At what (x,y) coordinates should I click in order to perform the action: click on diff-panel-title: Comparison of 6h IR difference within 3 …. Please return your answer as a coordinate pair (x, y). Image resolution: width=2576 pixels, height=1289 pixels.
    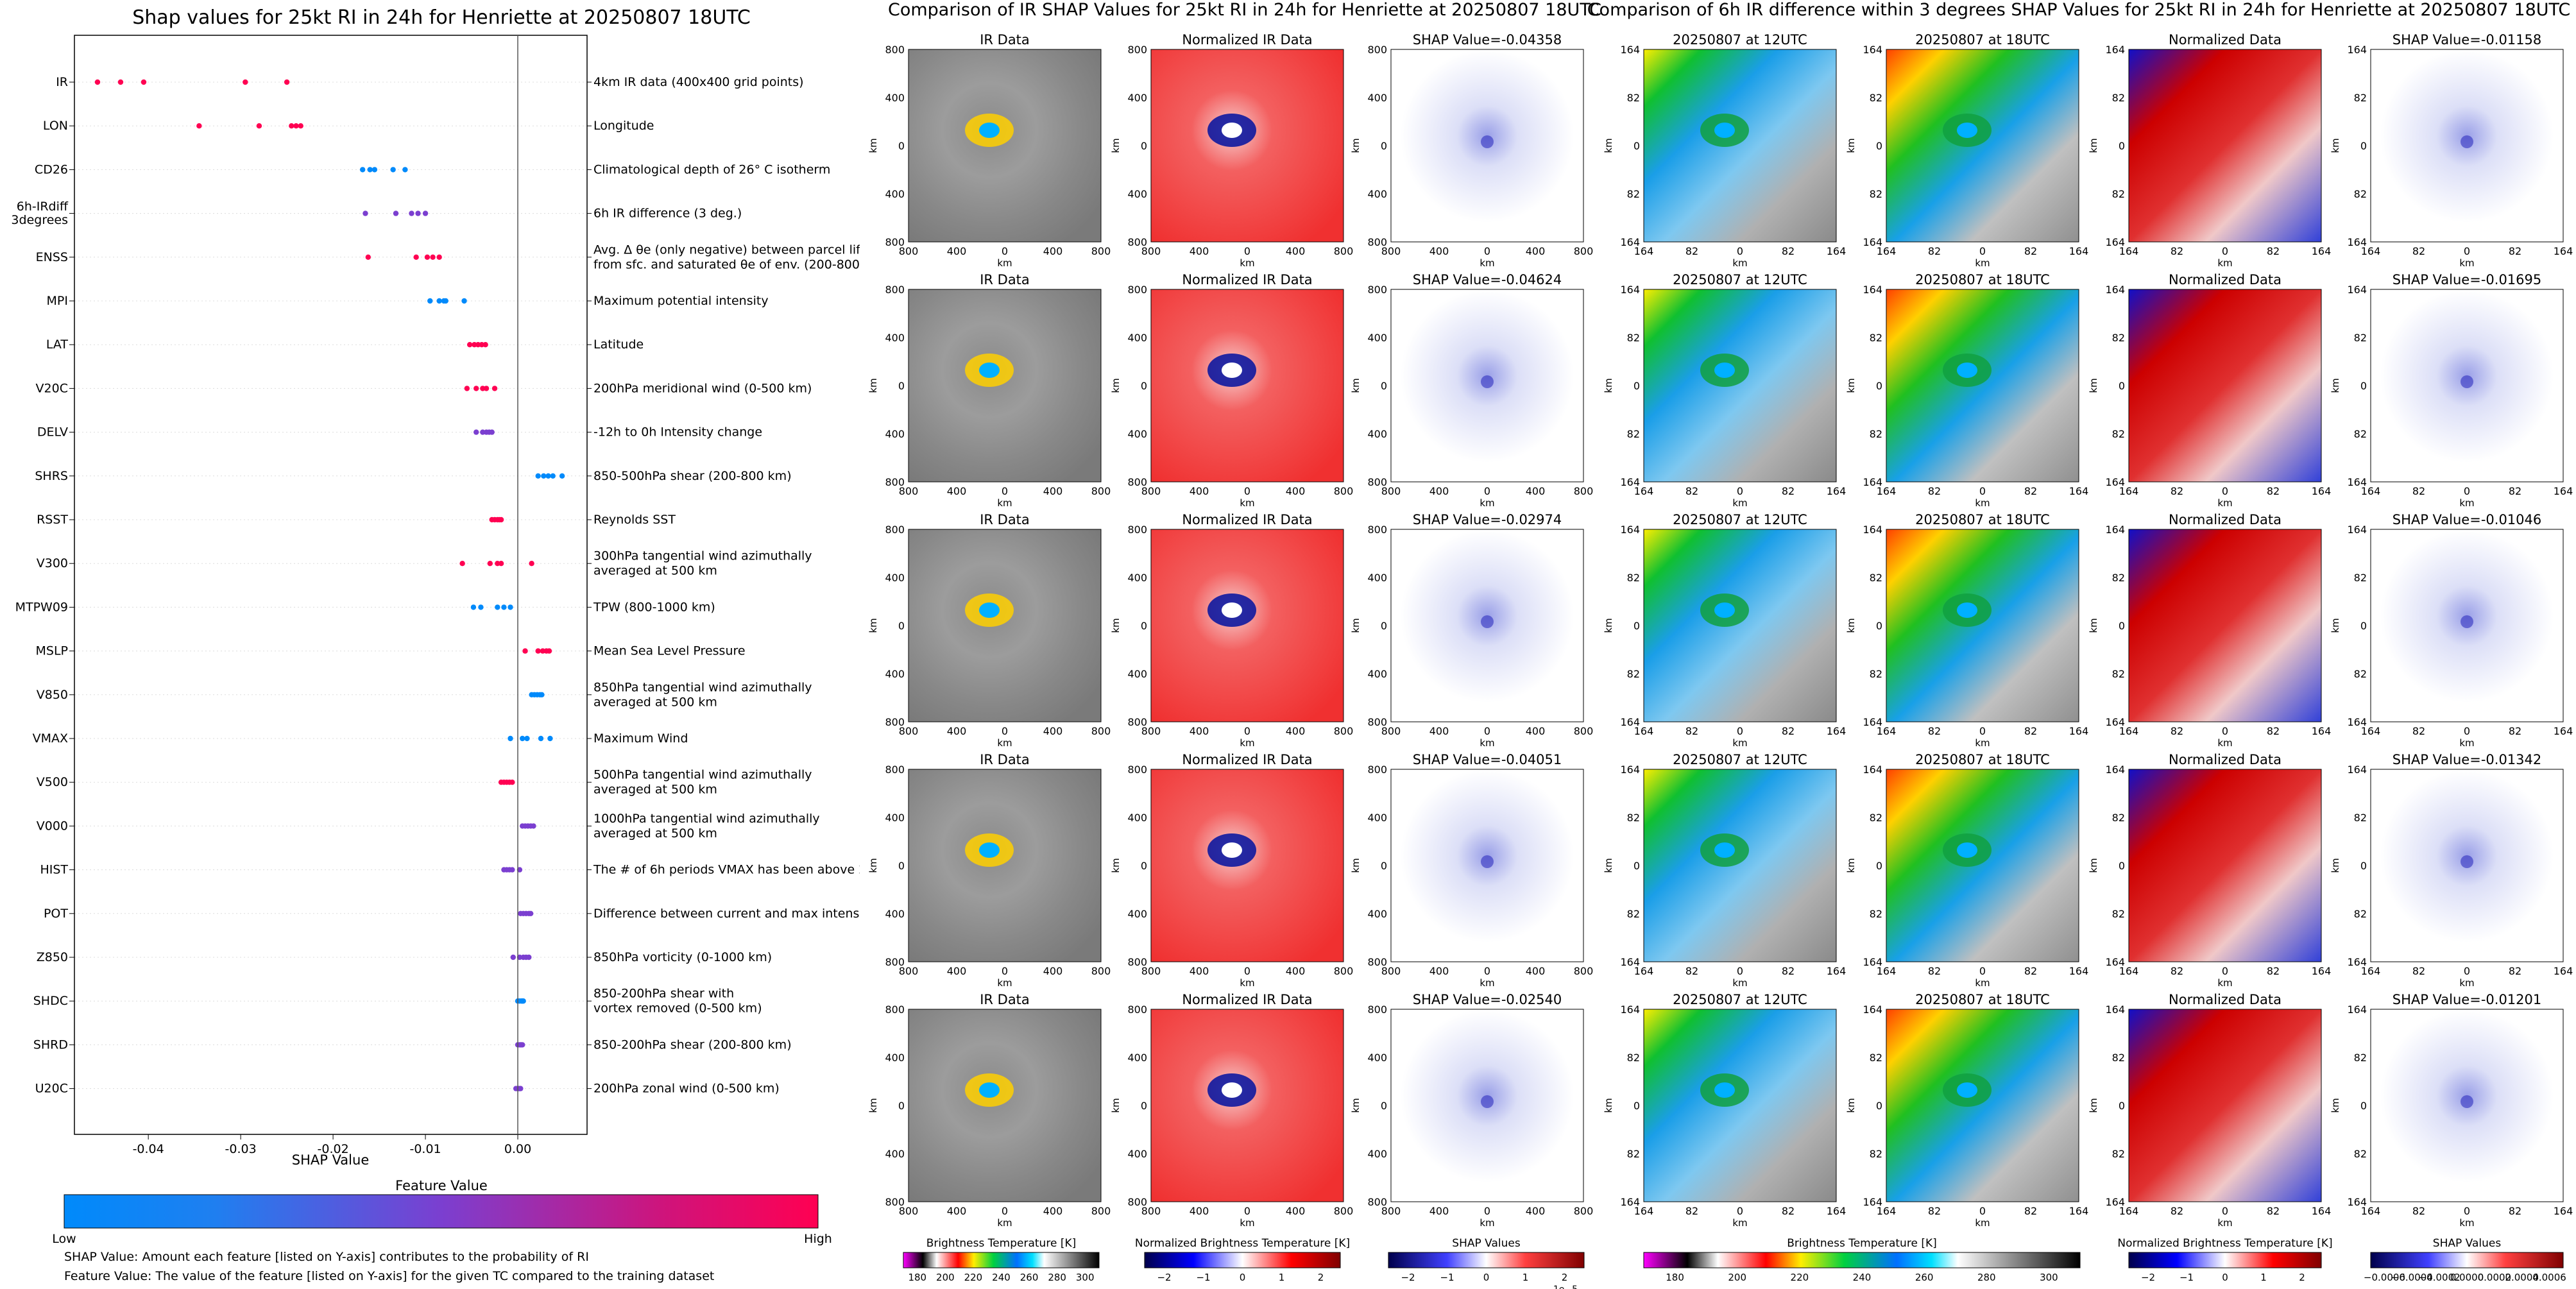
    Looking at the image, I should click on (2079, 10).